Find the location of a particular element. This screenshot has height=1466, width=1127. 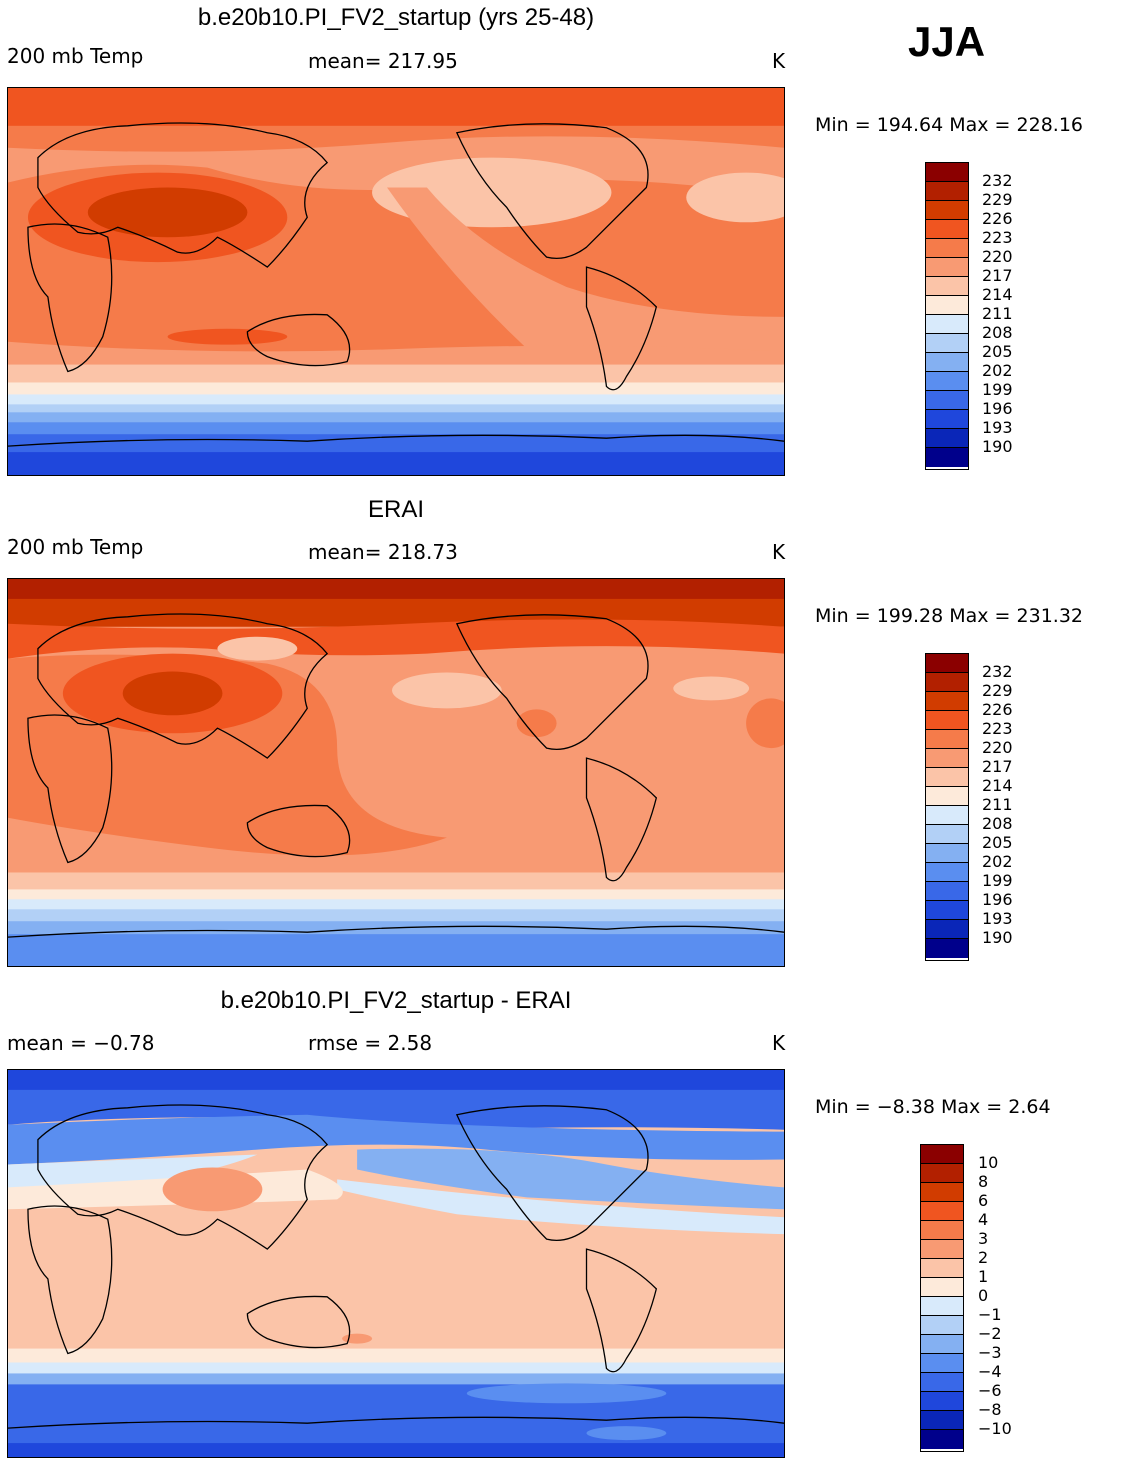

panel-2-colorbar-tick: 193 is located at coordinates (997, 918).